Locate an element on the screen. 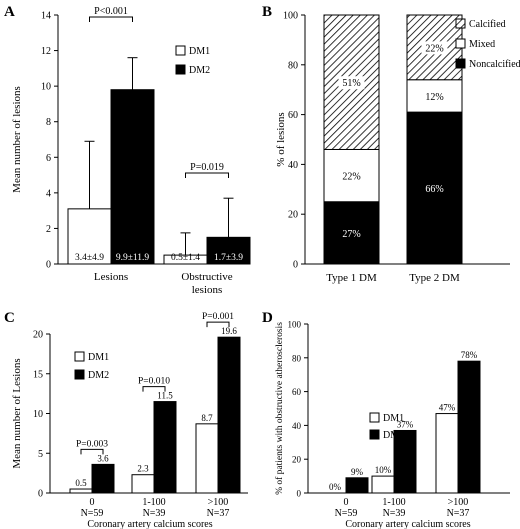 Image resolution: width=520 pixels, height=529 pixels. p-value-label: P=0.001 is located at coordinates (218, 317).